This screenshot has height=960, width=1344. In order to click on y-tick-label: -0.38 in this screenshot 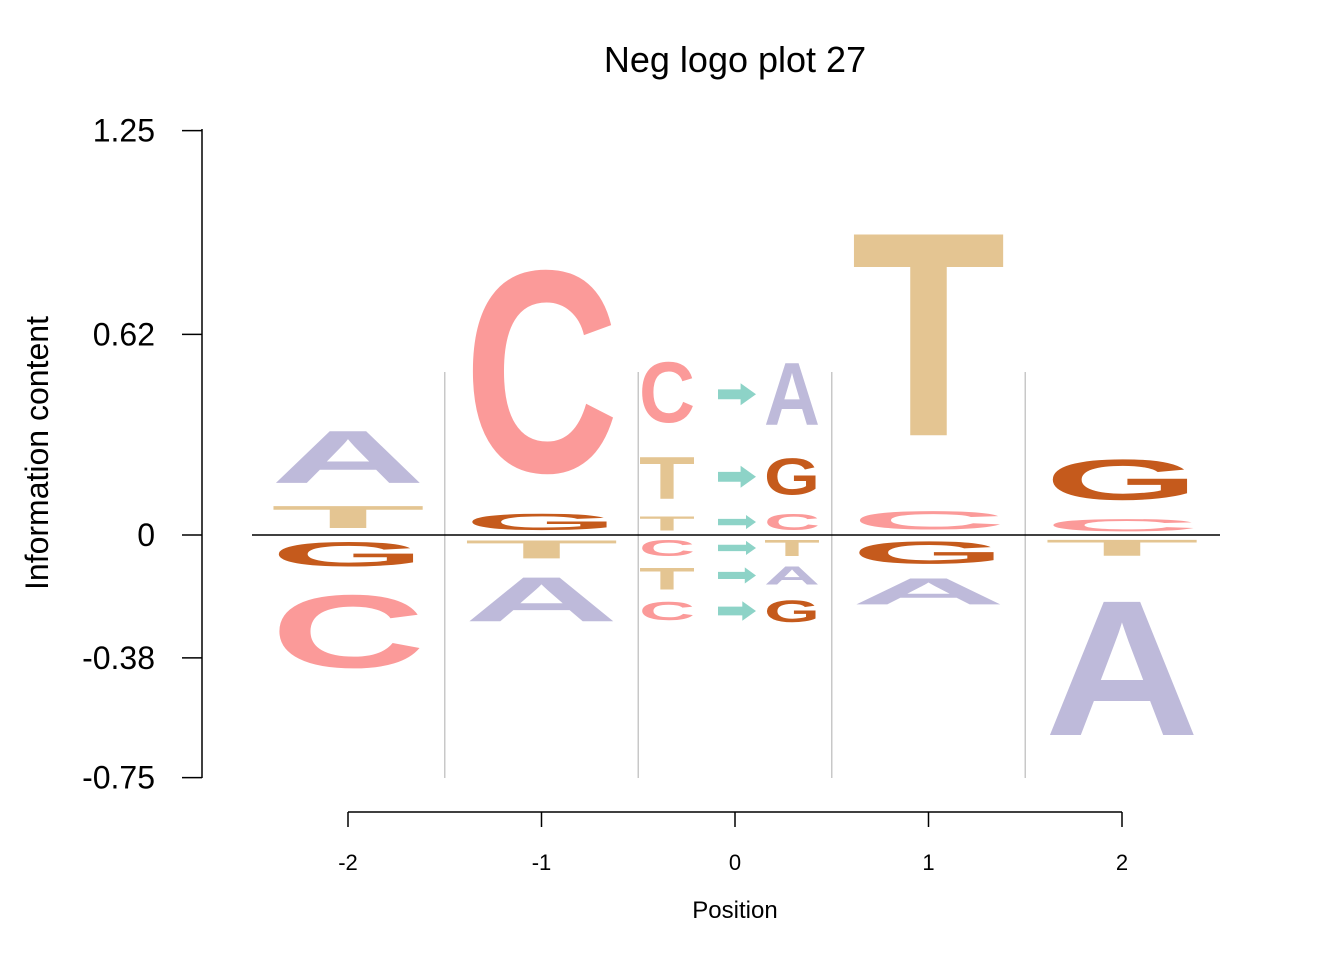, I will do `click(118, 658)`.